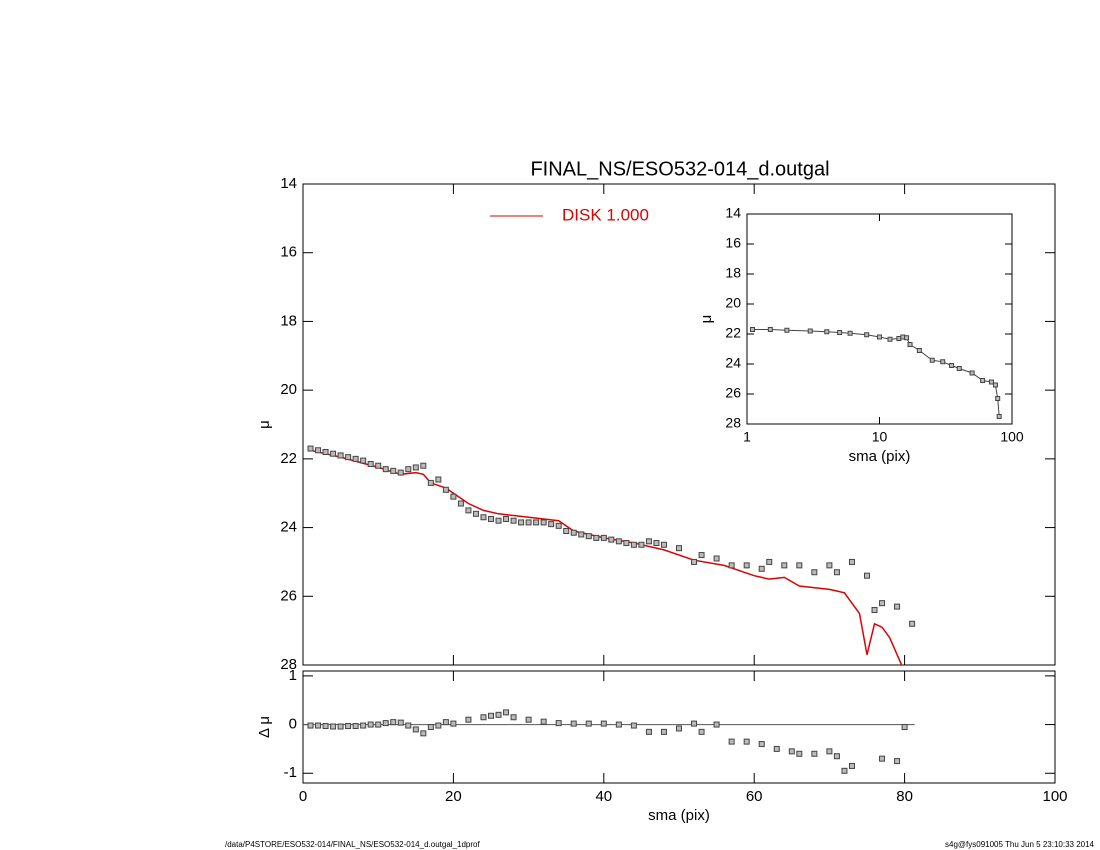  What do you see at coordinates (904, 796) in the screenshot?
I see `x-tick-label: 80` at bounding box center [904, 796].